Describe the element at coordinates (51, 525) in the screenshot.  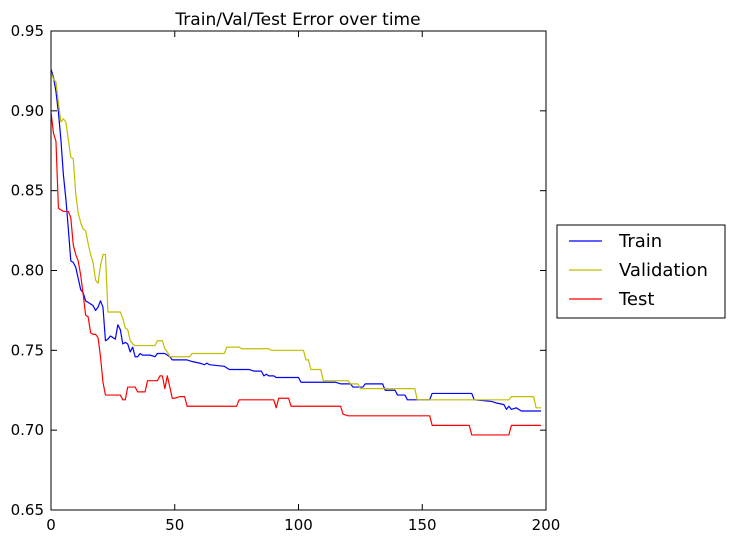
I see `x-tick-label: 0` at that location.